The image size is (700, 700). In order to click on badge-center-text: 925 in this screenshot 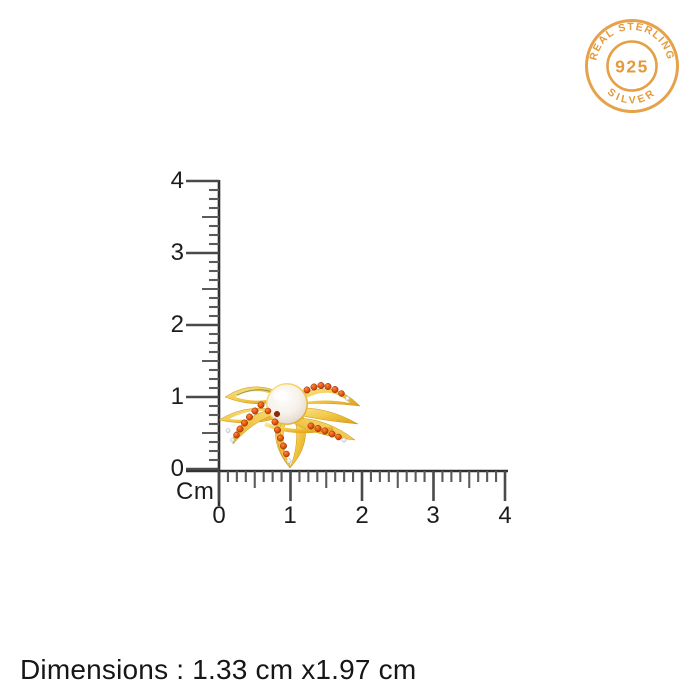, I will do `click(632, 67)`.